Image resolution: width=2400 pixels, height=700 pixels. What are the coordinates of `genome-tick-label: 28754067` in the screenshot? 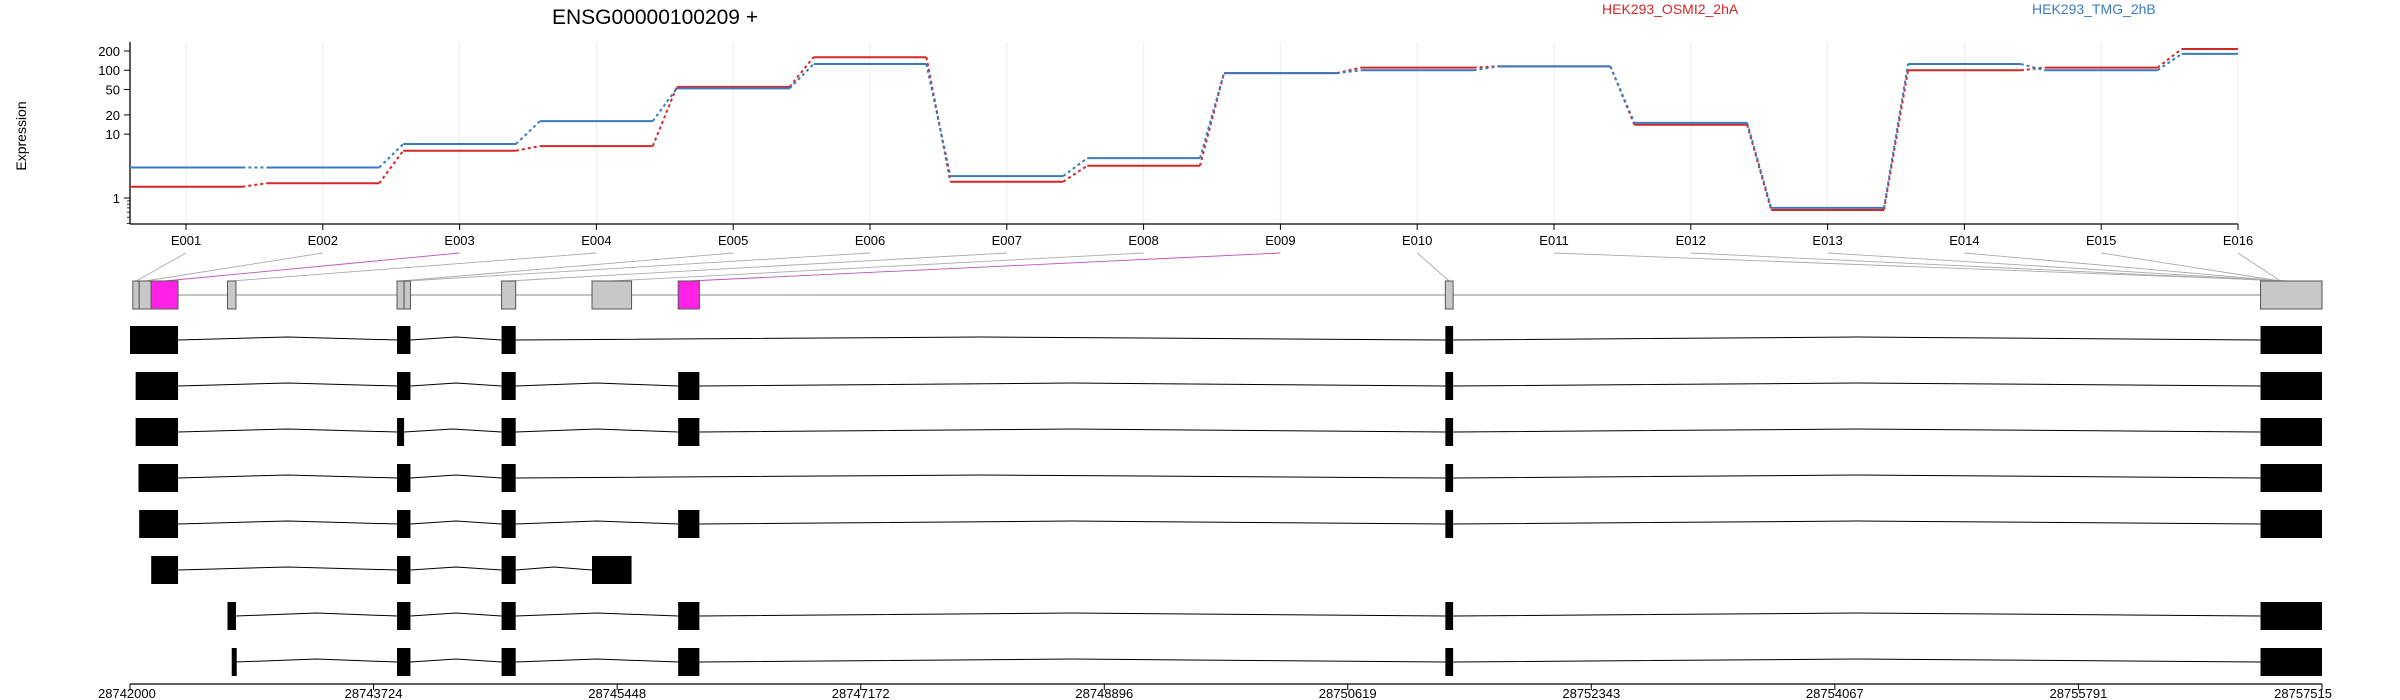 It's located at (1835, 693).